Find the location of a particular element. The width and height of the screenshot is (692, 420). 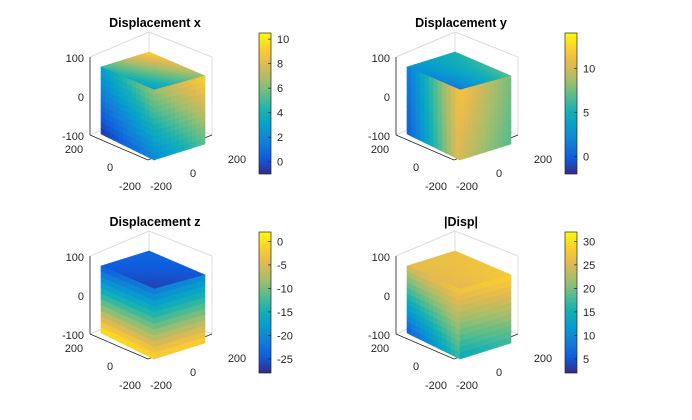

colorbar-tick-label: -5 is located at coordinates (282, 266).